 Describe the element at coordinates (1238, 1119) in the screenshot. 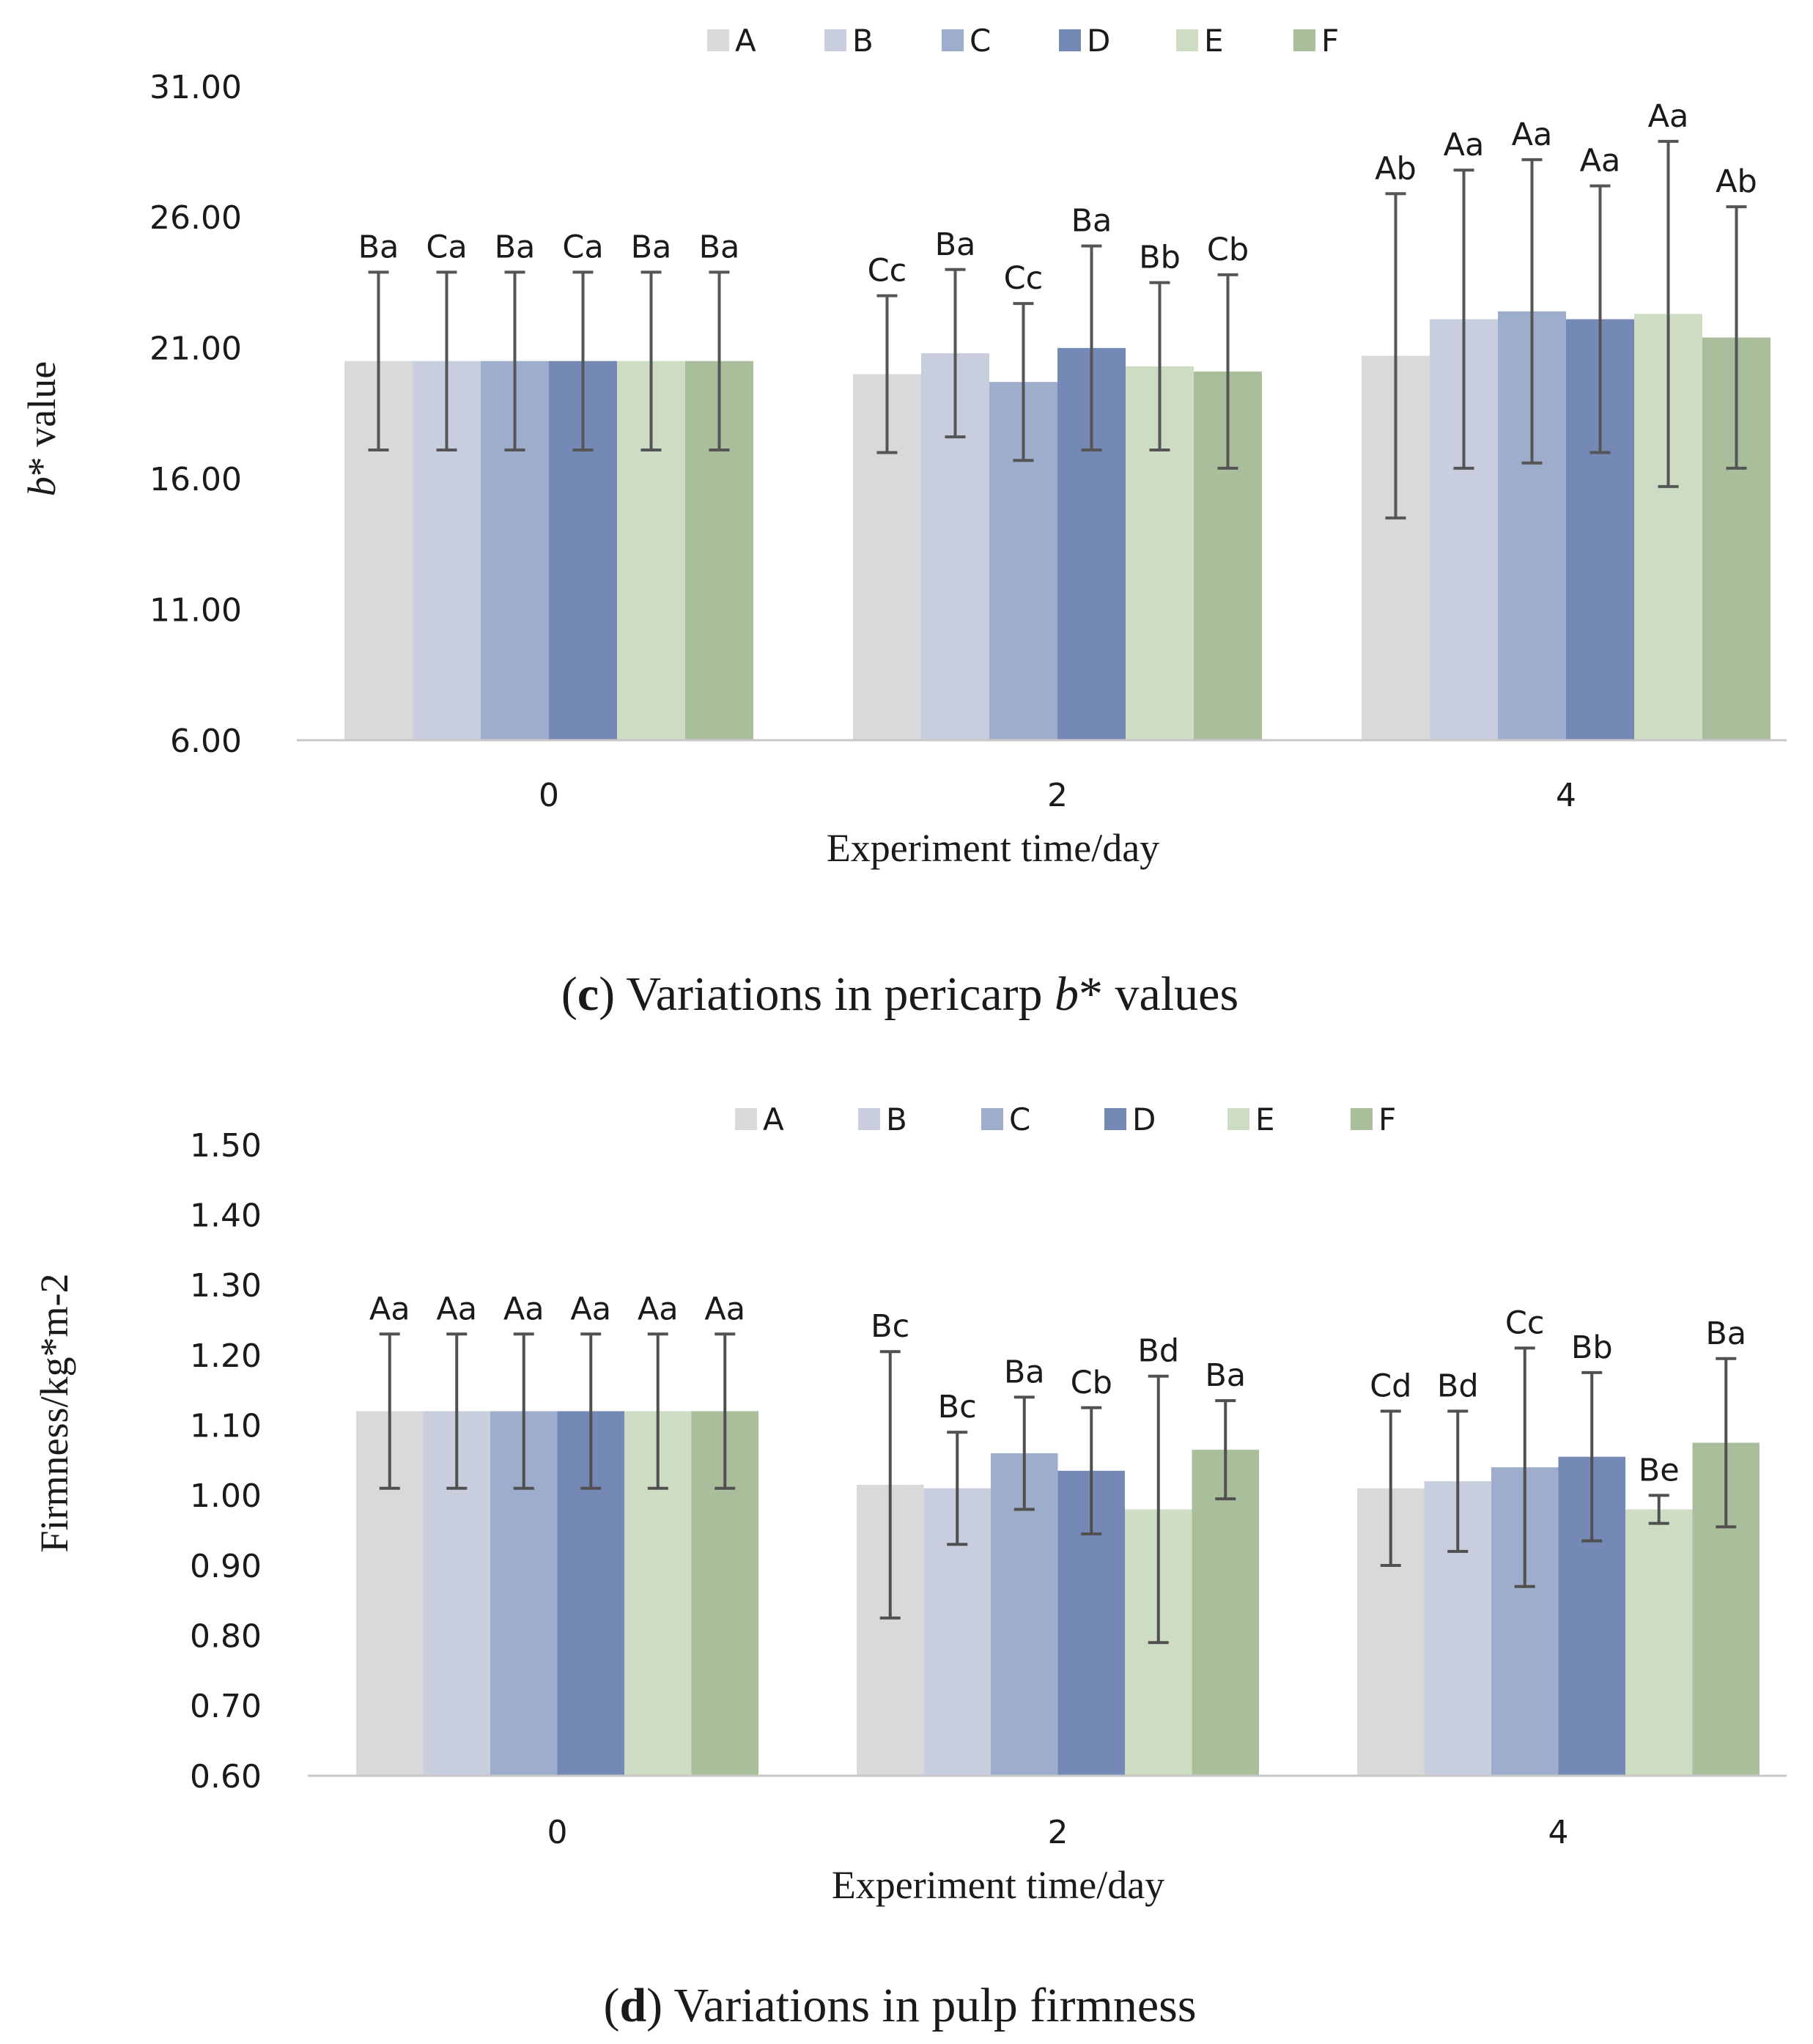

I see `chart-d-legend-swatch-e` at that location.